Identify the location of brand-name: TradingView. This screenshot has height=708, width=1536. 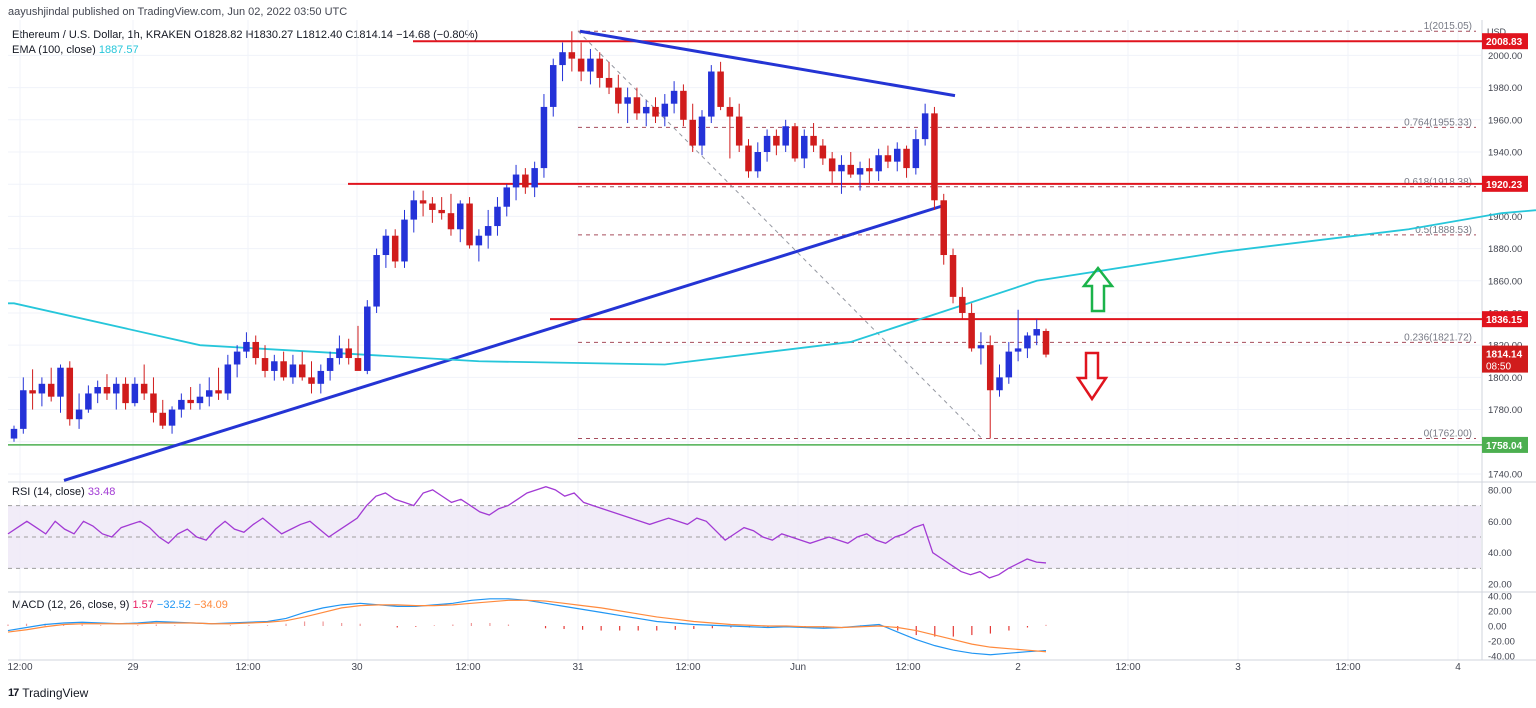
(55, 693).